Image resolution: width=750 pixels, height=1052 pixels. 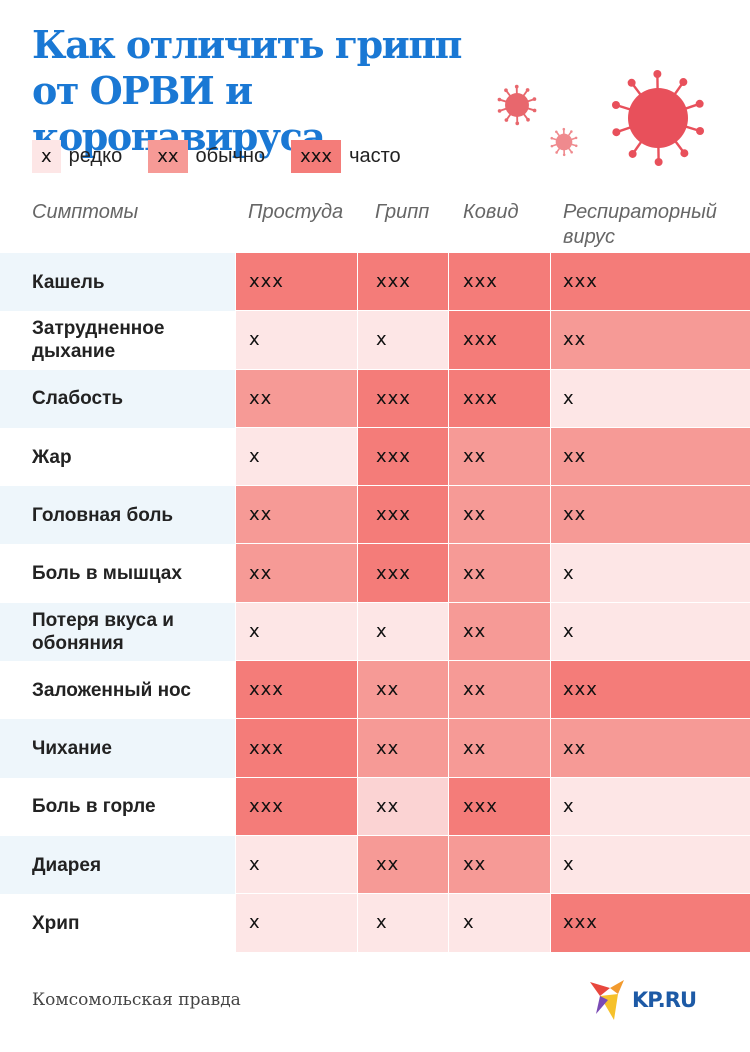 What do you see at coordinates (296, 212) in the screenshot?
I see `column-header-cold: Простуда` at bounding box center [296, 212].